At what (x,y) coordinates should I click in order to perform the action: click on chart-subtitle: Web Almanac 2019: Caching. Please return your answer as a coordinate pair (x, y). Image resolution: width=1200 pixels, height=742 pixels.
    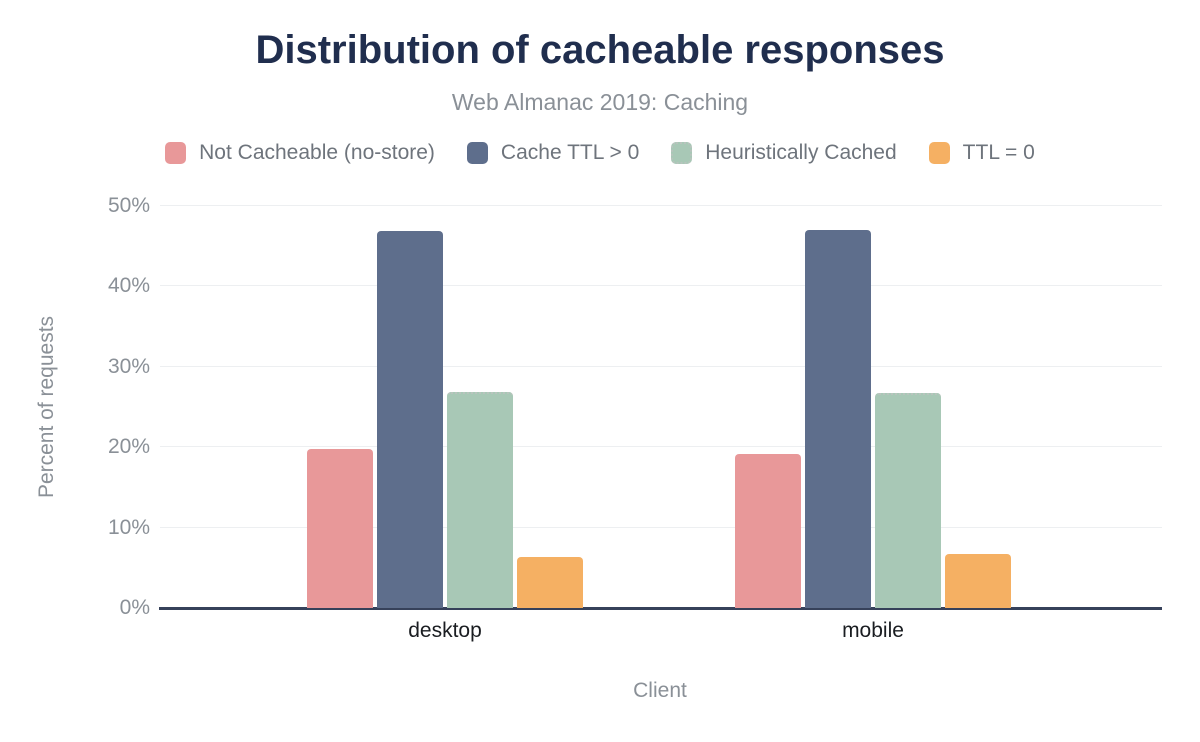
    Looking at the image, I should click on (600, 102).